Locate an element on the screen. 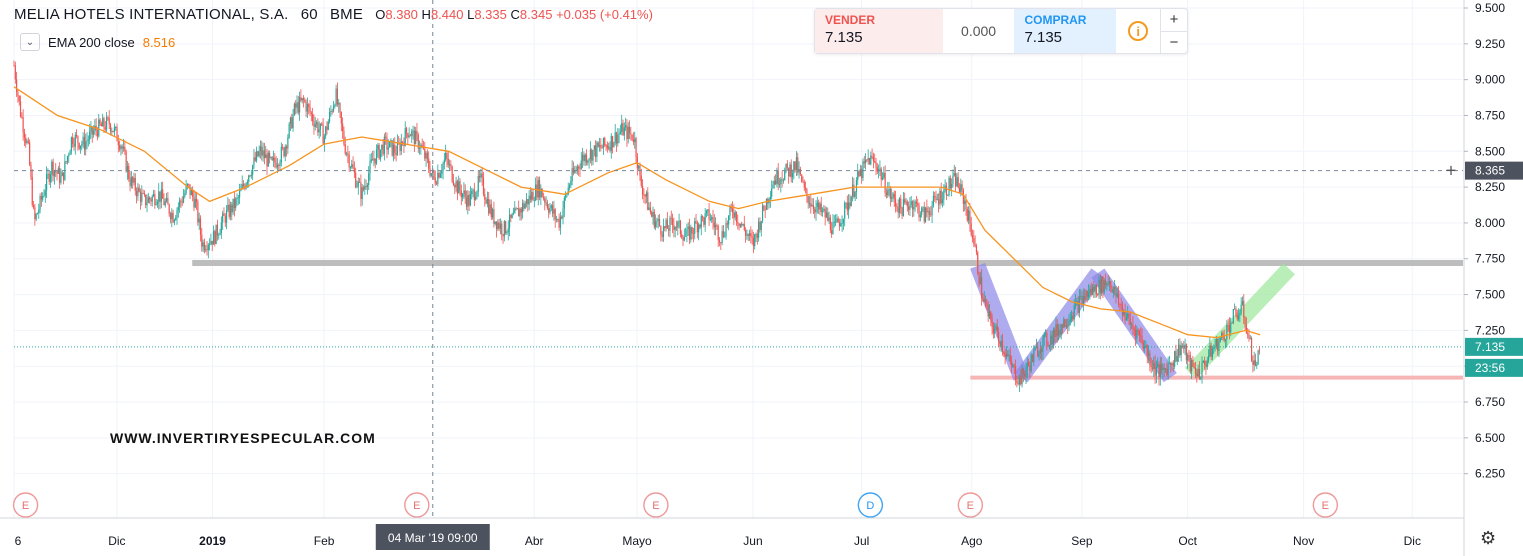 The image size is (1523, 556). sell-button: VENDER 7.135 is located at coordinates (879, 31).